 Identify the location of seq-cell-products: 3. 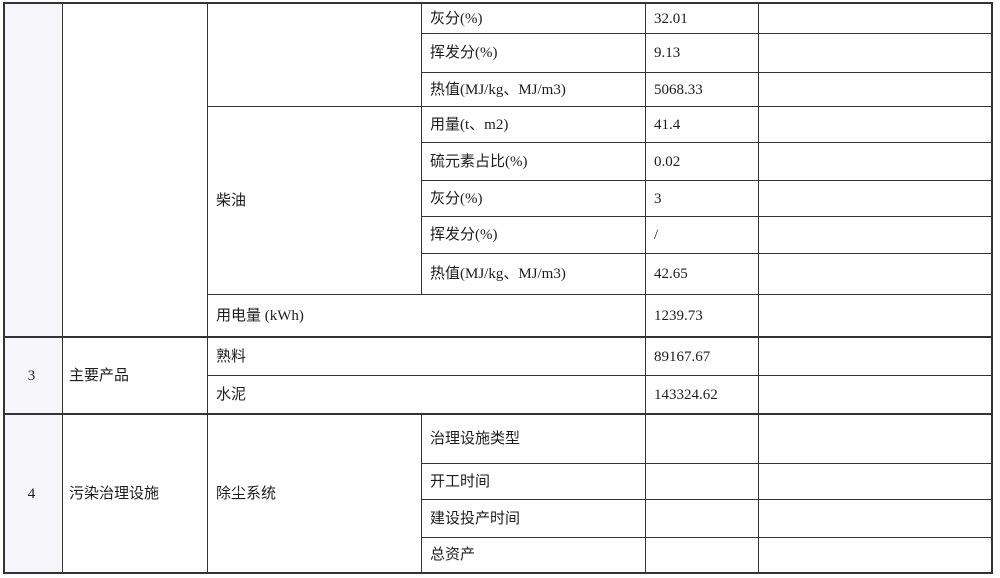
(34, 376).